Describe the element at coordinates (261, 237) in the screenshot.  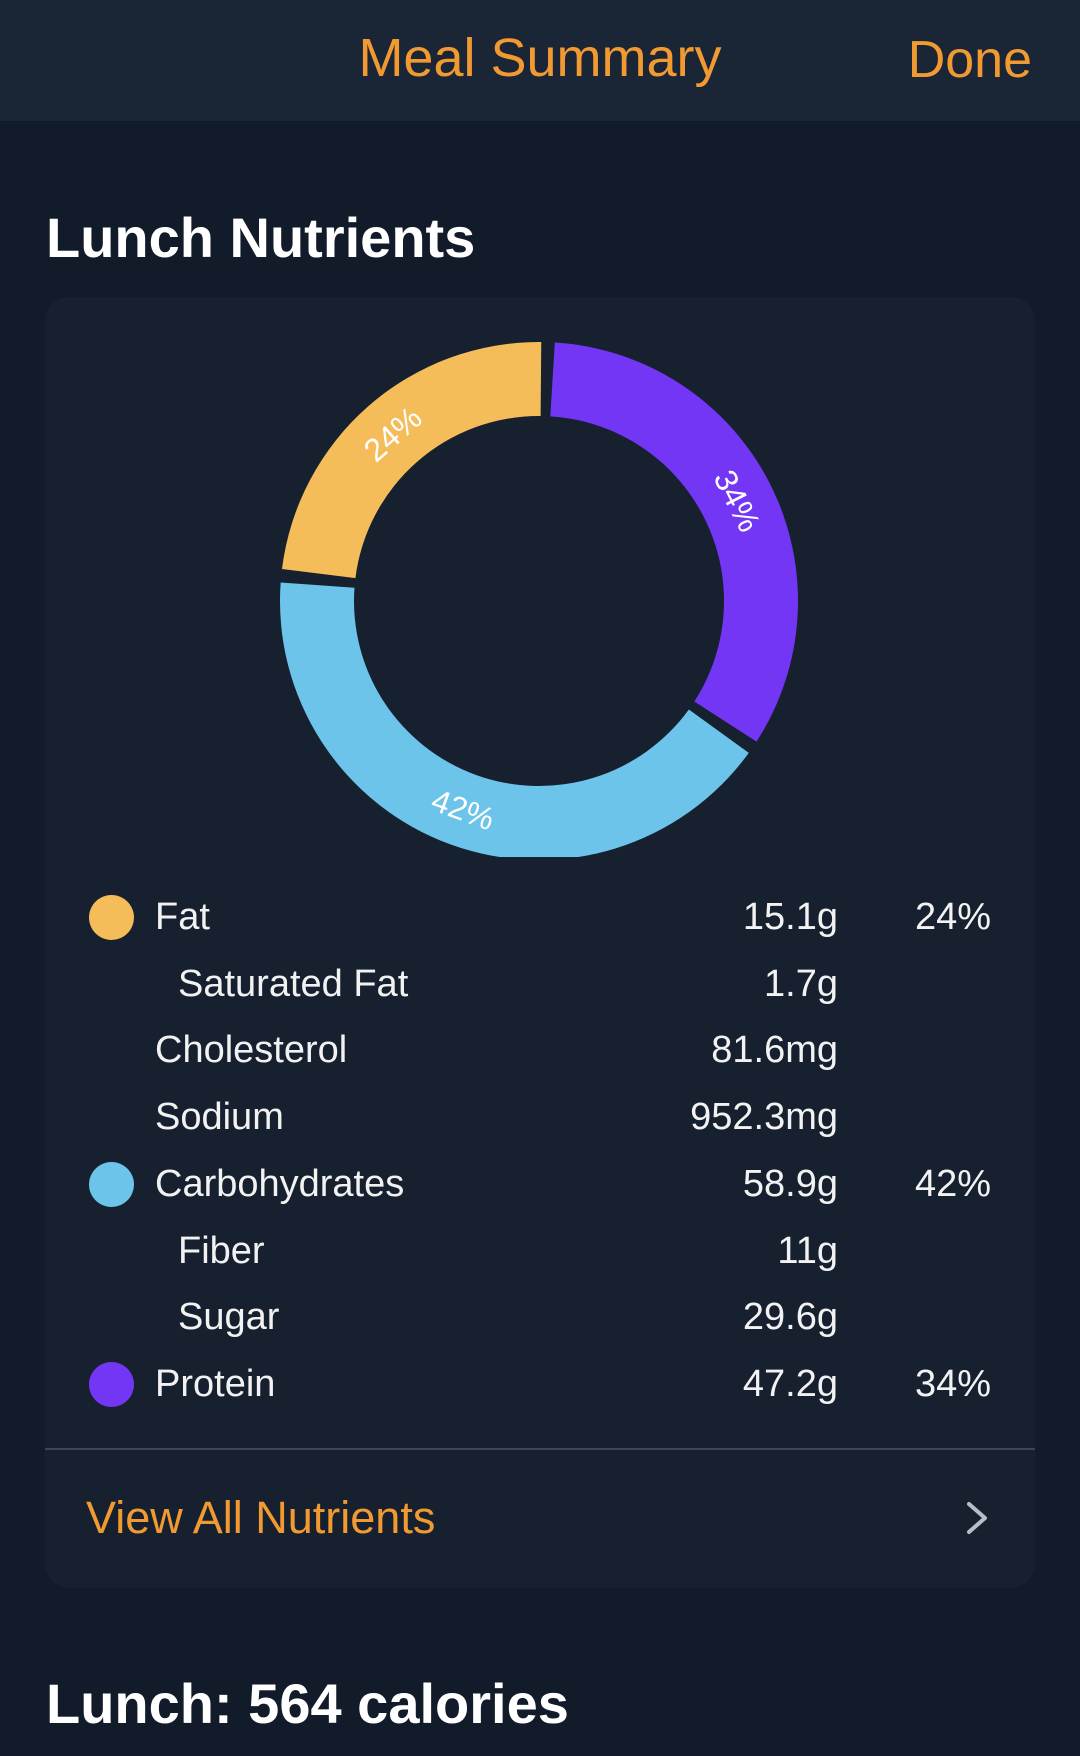
I see `section-title: Lunch Nutrients` at that location.